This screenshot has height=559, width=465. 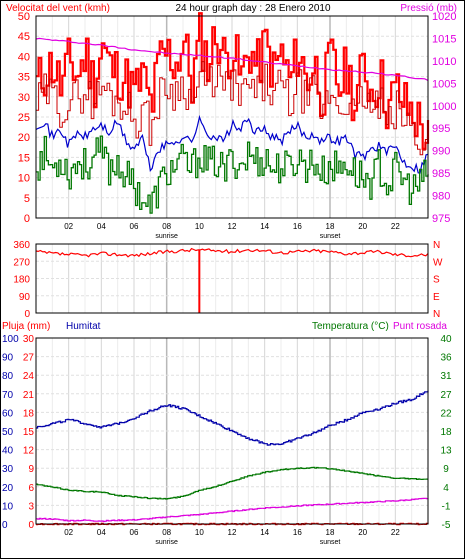 What do you see at coordinates (29, 376) in the screenshot?
I see `rain-tick-label: 24` at bounding box center [29, 376].